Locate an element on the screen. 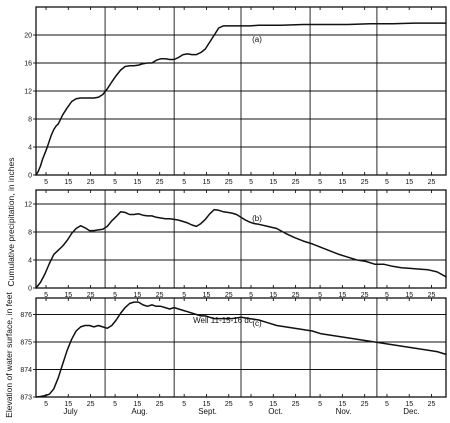 The image size is (450, 423). month-label: Oct. is located at coordinates (275, 411).